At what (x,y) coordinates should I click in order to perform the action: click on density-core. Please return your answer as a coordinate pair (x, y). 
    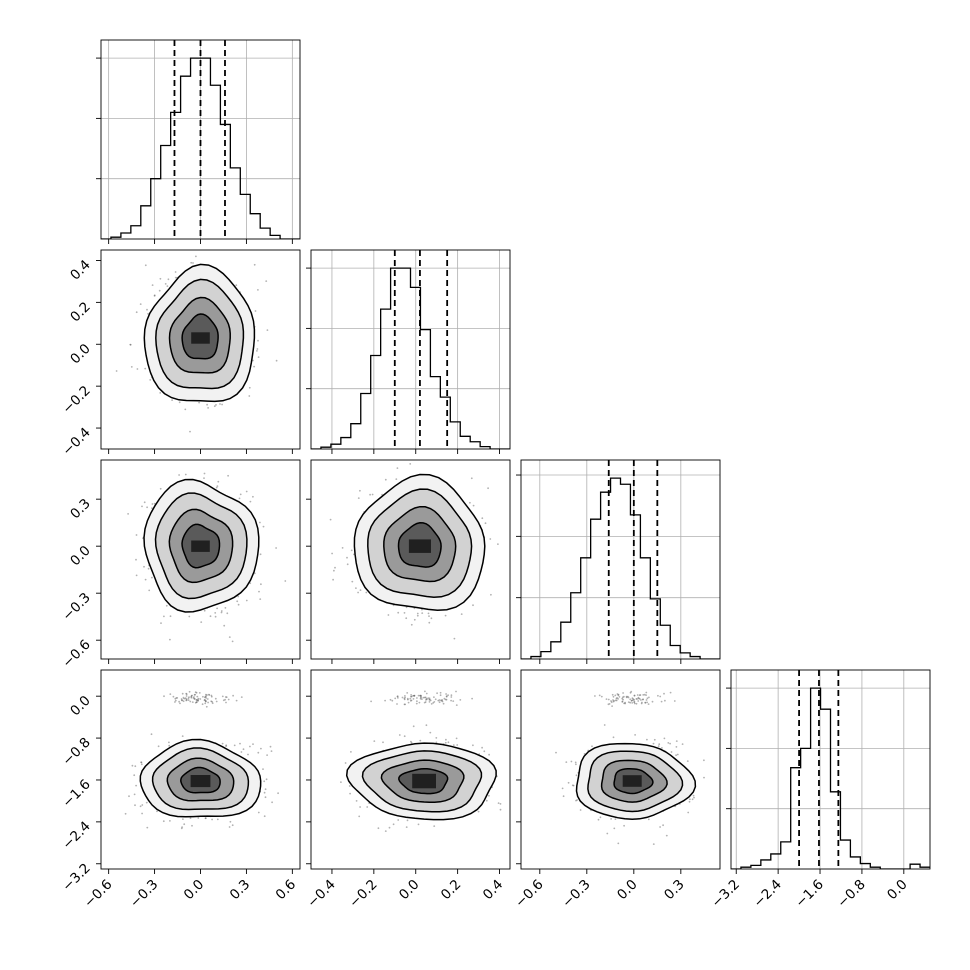
    Looking at the image, I should click on (424, 781).